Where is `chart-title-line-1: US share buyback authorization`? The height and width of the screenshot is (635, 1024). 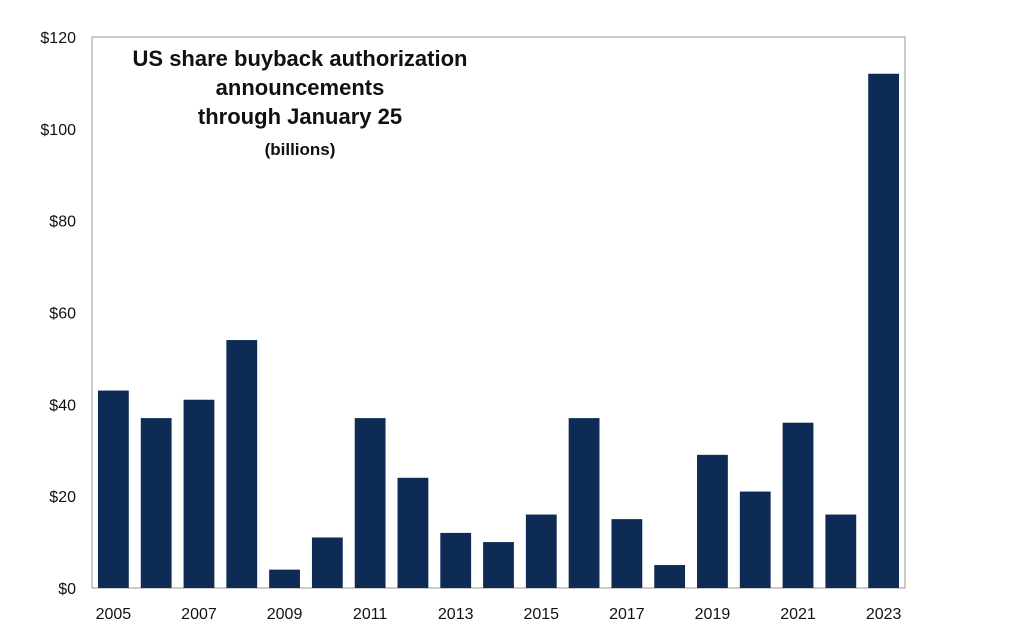
chart-title-line-1: US share buyback authorization is located at coordinates (300, 58).